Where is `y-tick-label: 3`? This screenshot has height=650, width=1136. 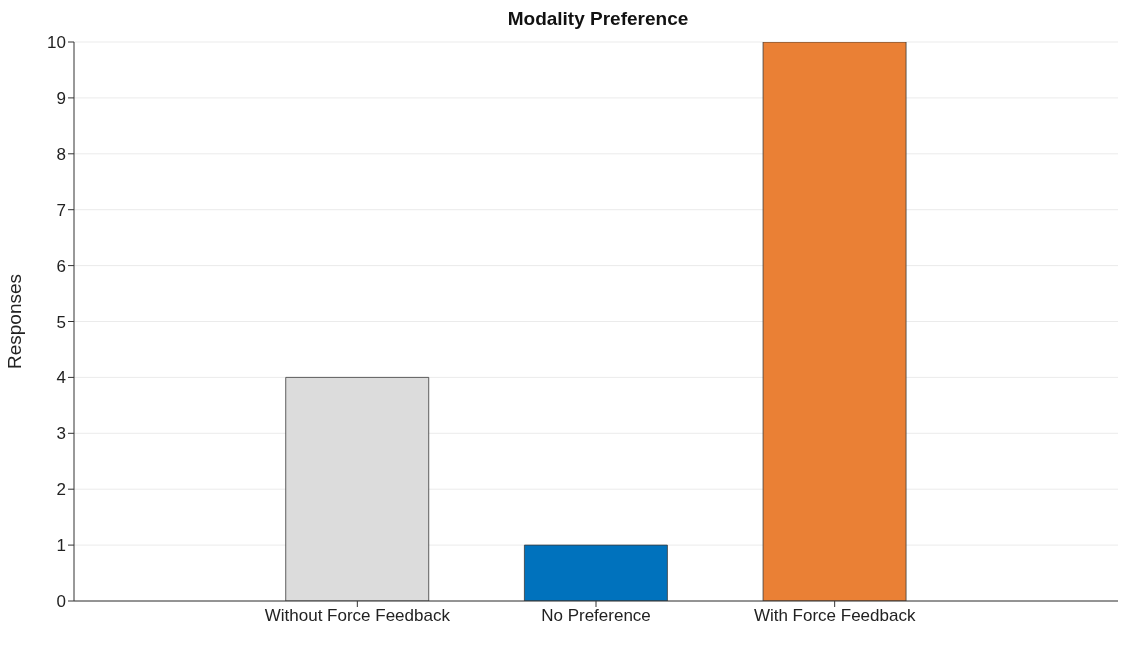
y-tick-label: 3 is located at coordinates (61, 434).